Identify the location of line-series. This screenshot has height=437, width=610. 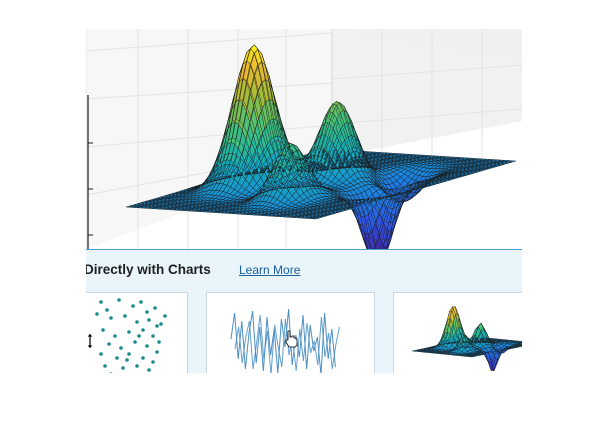
(285, 340).